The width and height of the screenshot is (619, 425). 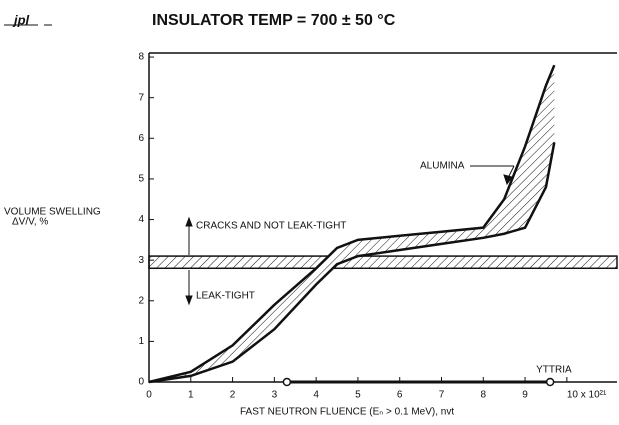 What do you see at coordinates (316, 395) in the screenshot?
I see `x-tick-label: 4` at bounding box center [316, 395].